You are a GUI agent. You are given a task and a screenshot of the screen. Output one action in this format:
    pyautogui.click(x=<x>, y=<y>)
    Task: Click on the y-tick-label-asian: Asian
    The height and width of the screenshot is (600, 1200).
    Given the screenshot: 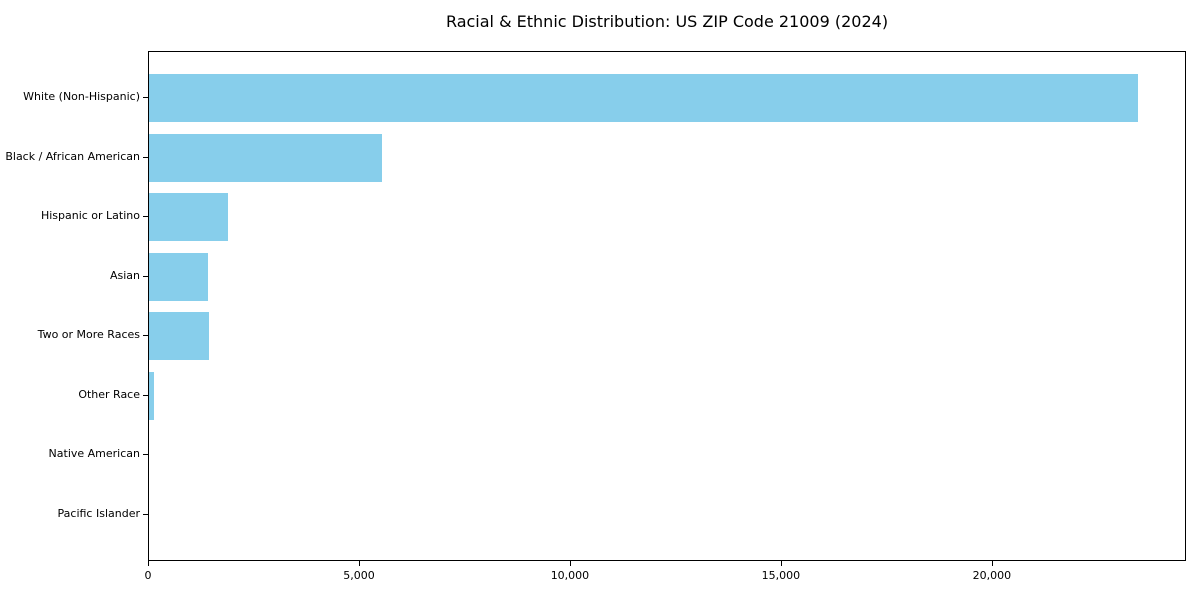 What is the action you would take?
    pyautogui.click(x=124, y=275)
    